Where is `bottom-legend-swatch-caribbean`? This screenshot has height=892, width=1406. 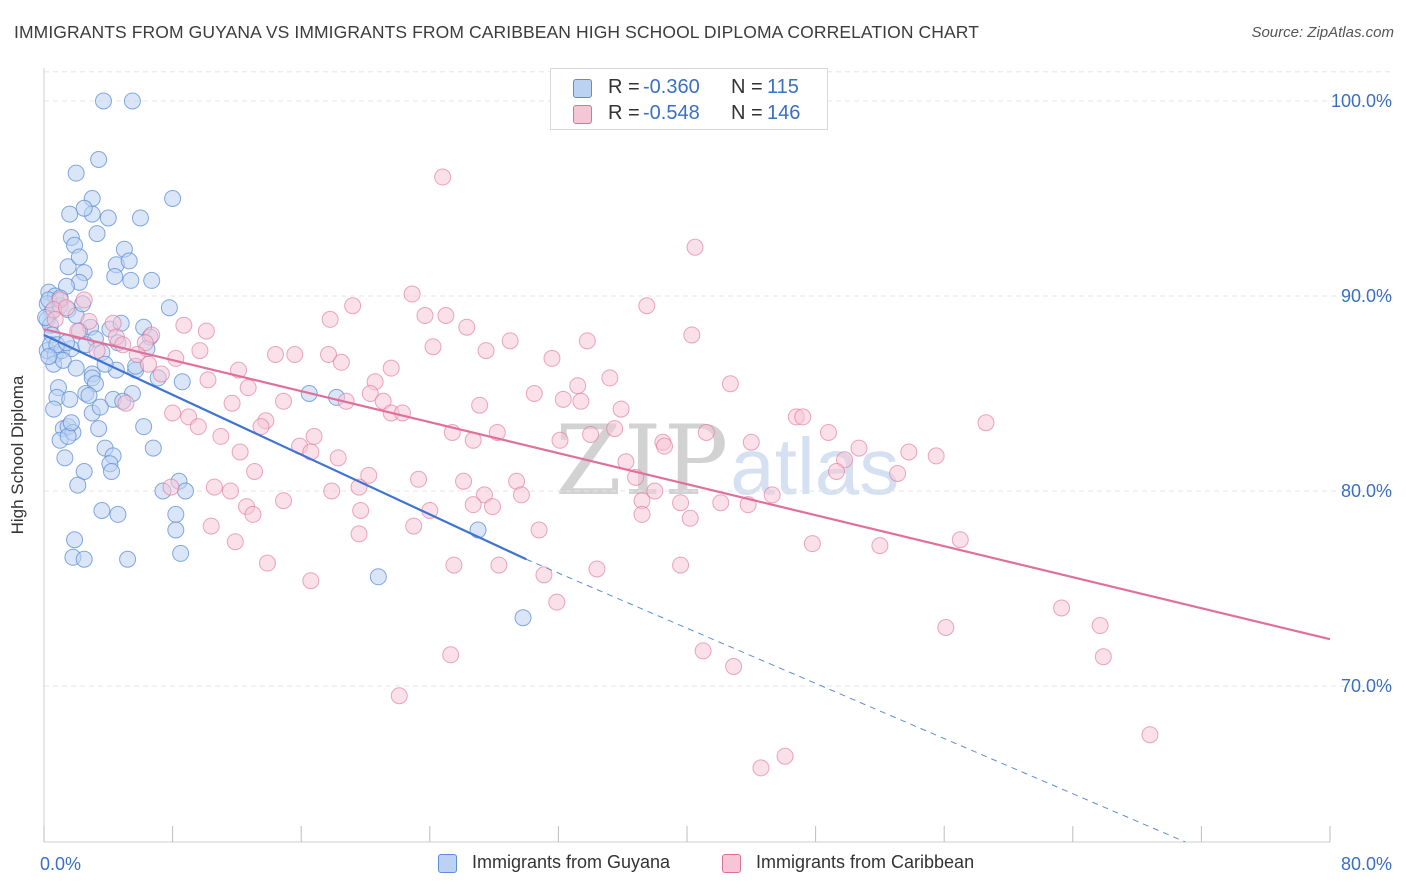 bottom-legend-swatch-caribbean is located at coordinates (731, 863).